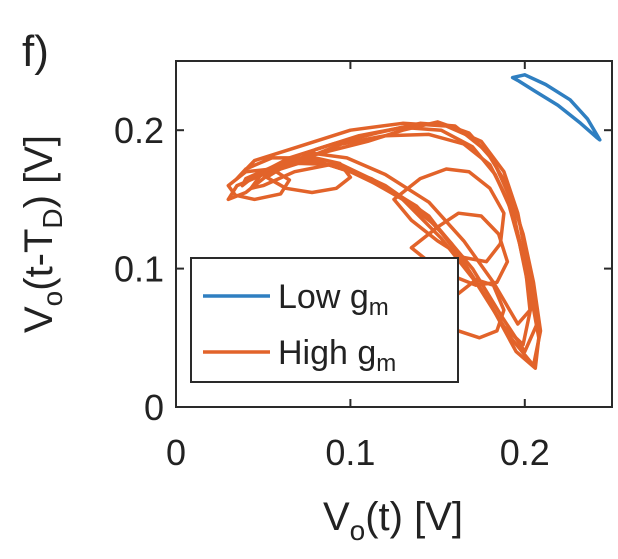 Image resolution: width=618 pixels, height=559 pixels. Describe the element at coordinates (154, 407) in the screenshot. I see `y-tick-label: 0` at that location.